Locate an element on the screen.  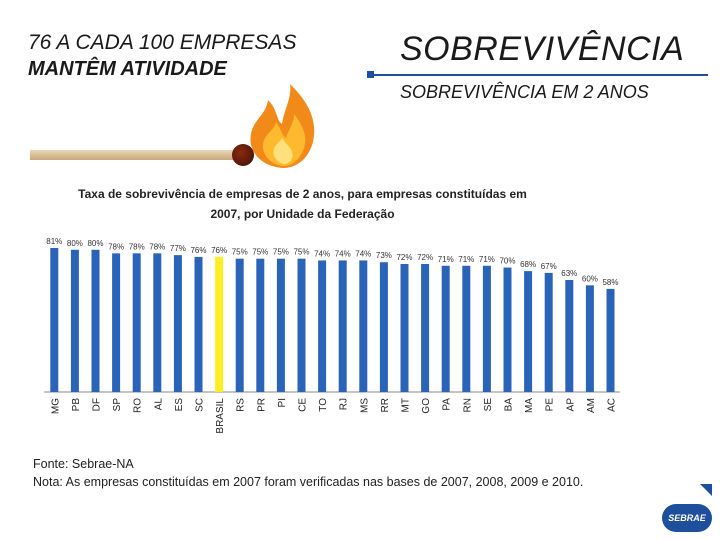
value-label-brasil: 76% is located at coordinates (219, 250).